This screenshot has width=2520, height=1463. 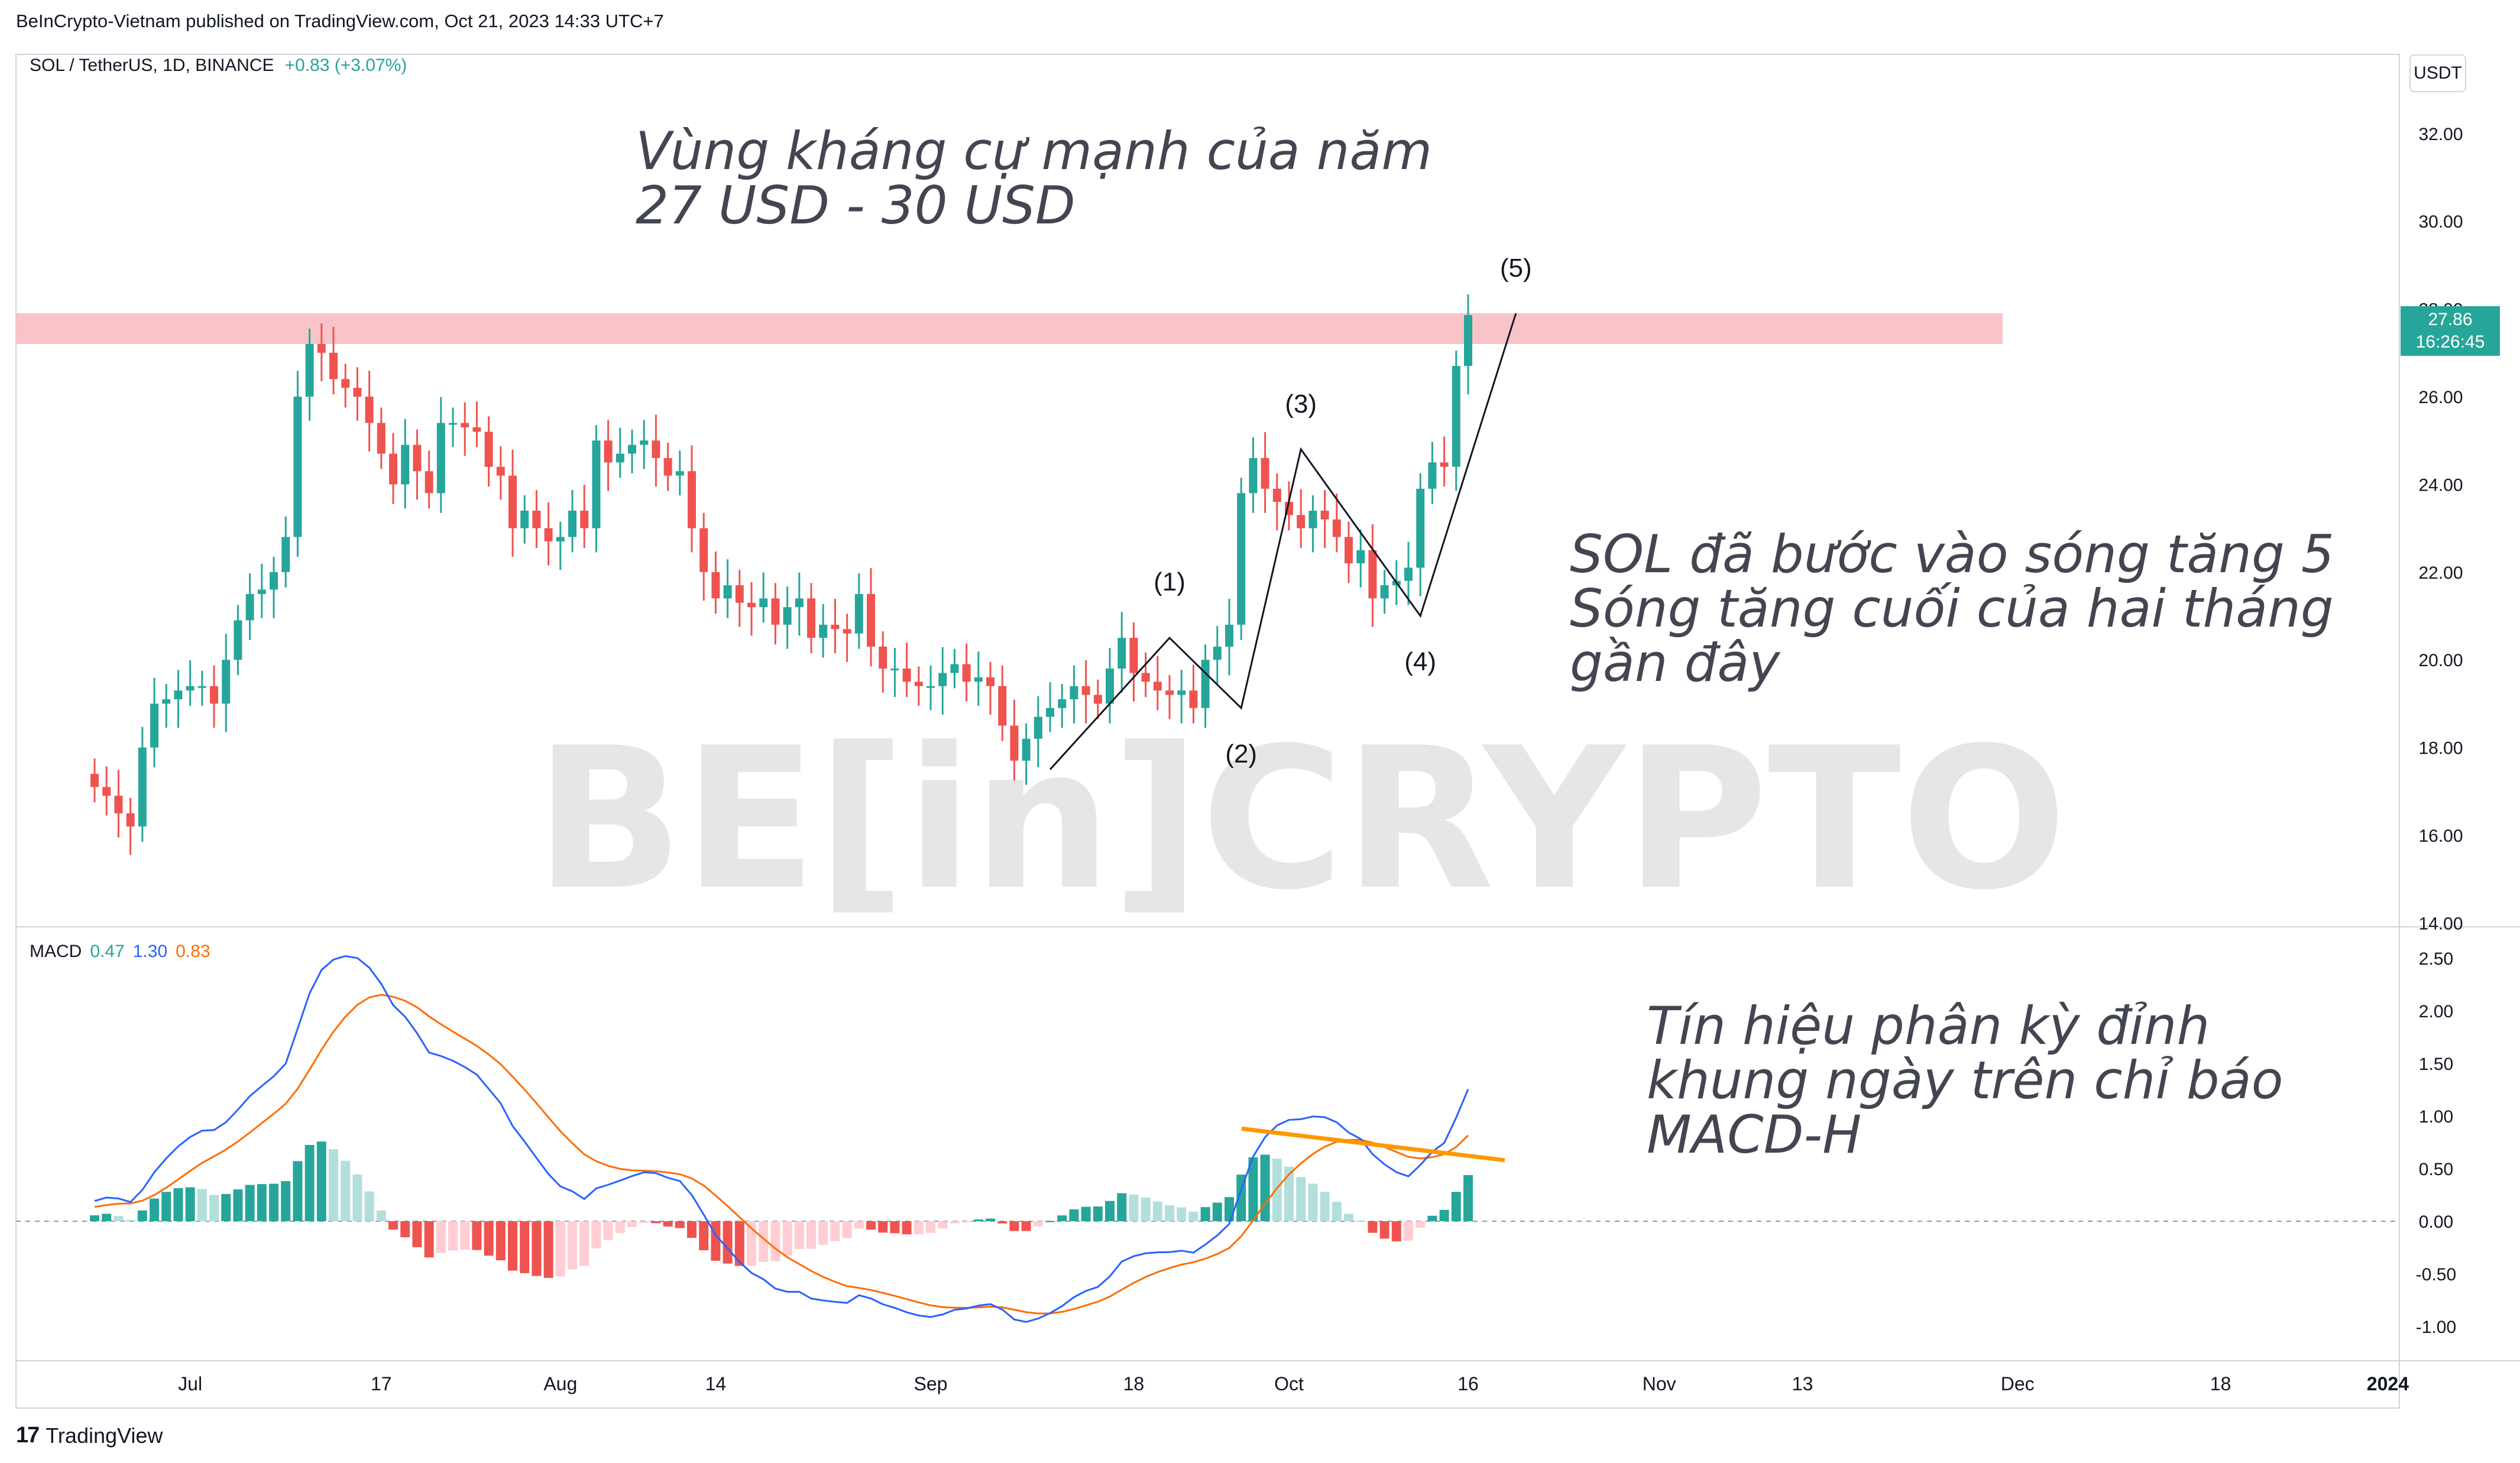 I want to click on footer-brand: TradingView, so click(x=104, y=1435).